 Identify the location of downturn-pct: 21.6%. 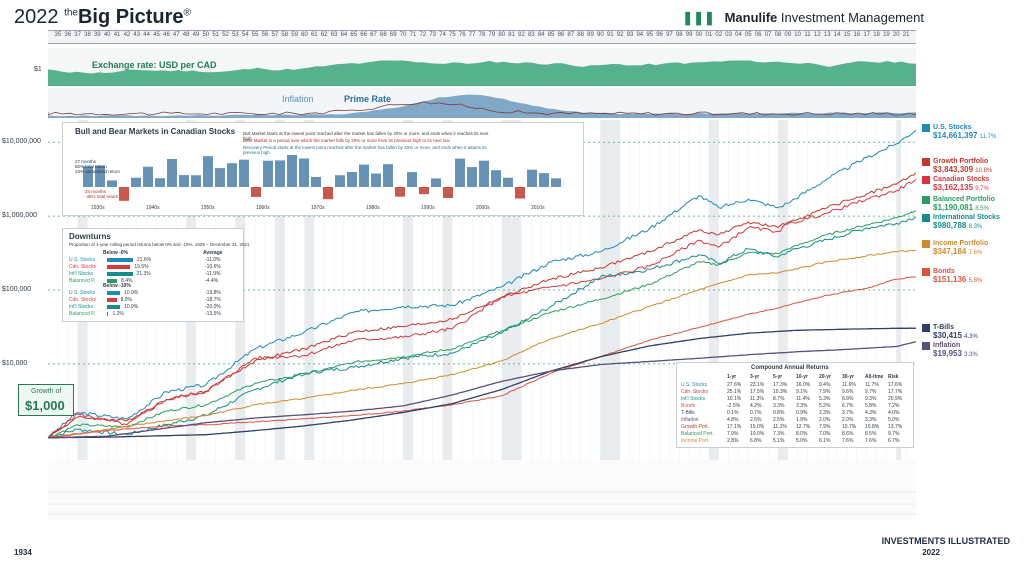
(144, 260).